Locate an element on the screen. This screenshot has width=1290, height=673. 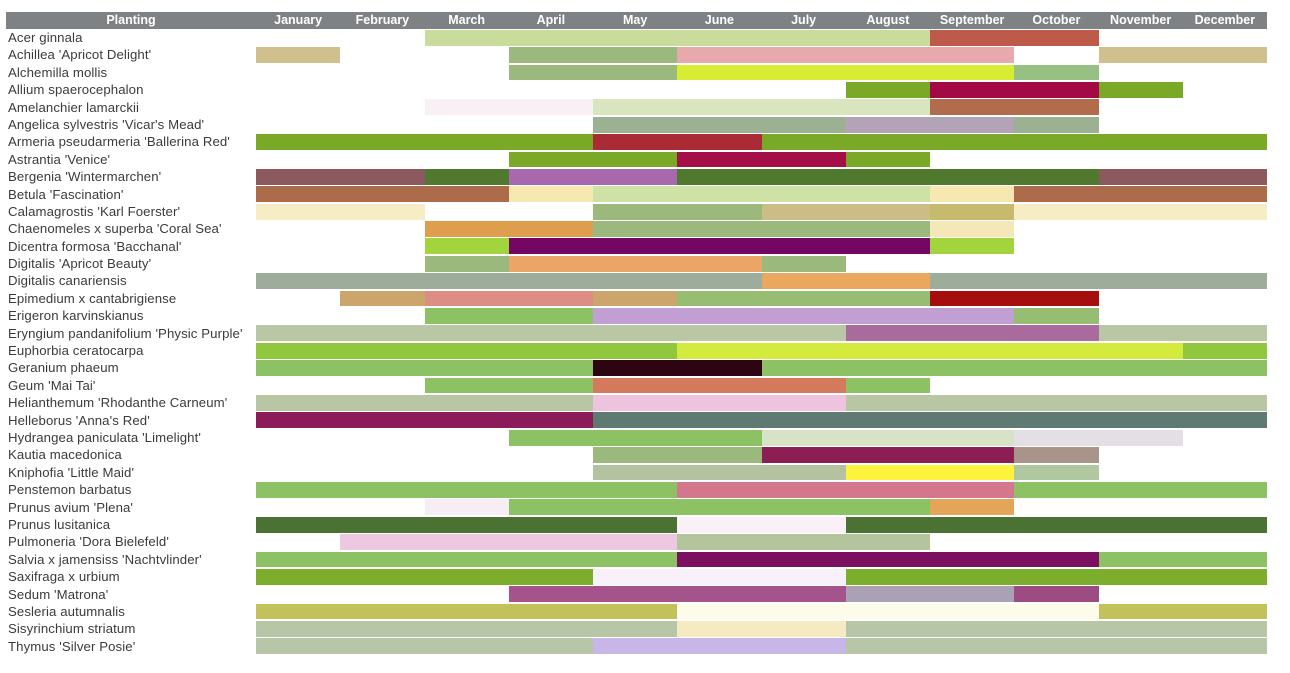
month-header-may: May is located at coordinates (635, 20).